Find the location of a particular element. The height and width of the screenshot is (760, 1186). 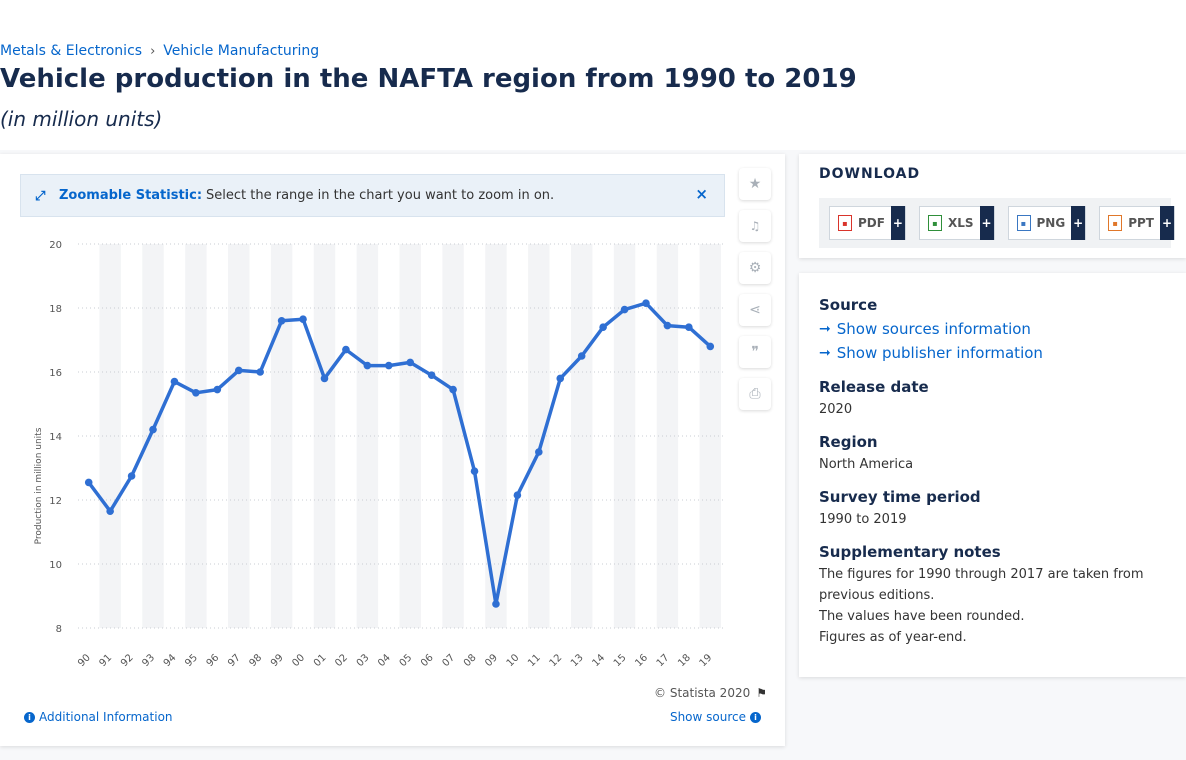

close-icon: × is located at coordinates (701, 194).